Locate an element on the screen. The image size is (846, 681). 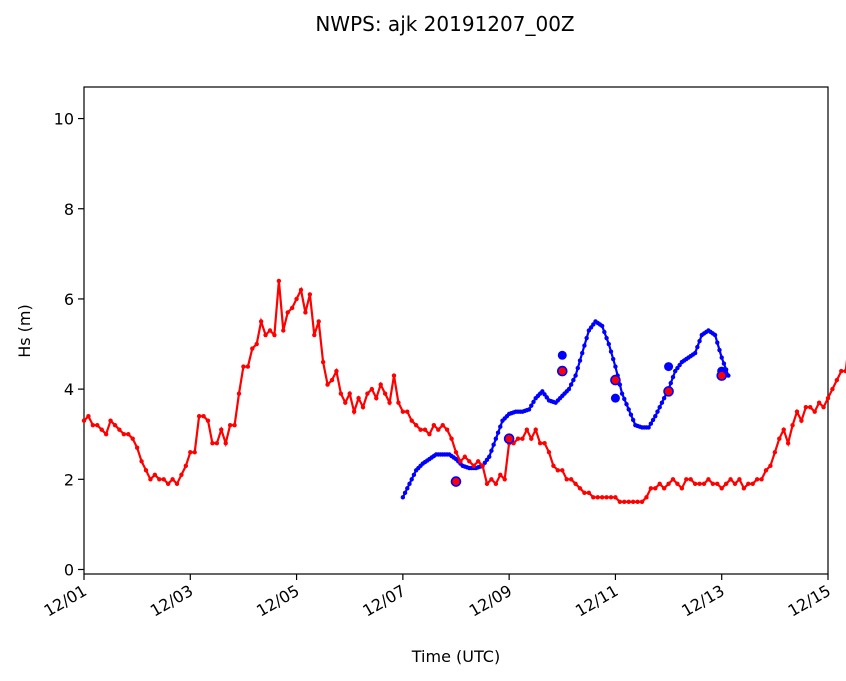
blue-large-dot is located at coordinates (562, 355).